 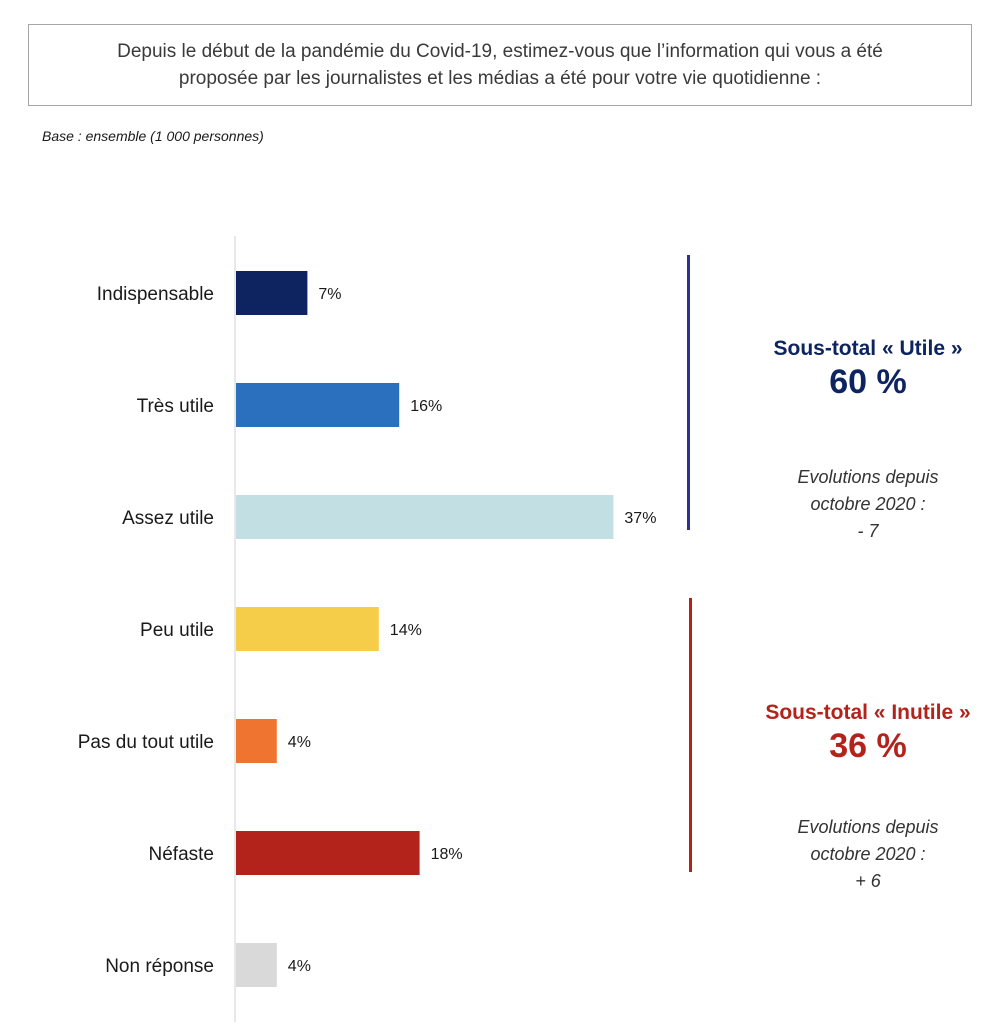 What do you see at coordinates (155, 294) in the screenshot?
I see `category-label: Indispensable` at bounding box center [155, 294].